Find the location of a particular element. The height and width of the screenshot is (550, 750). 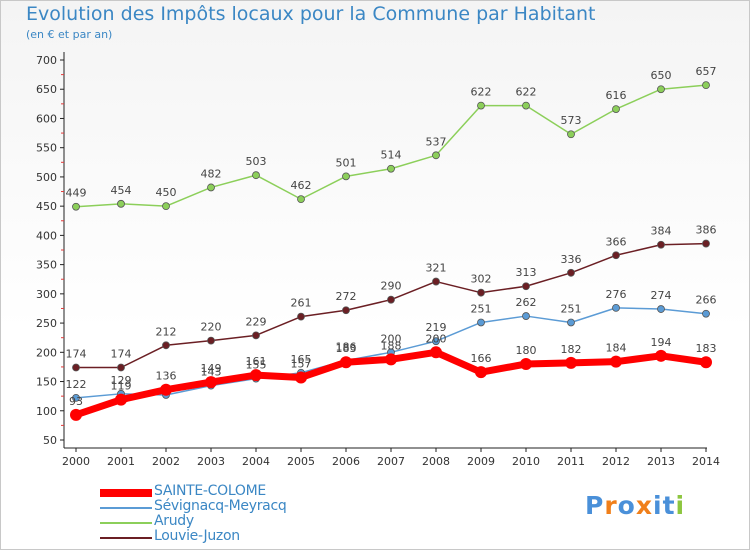

data-label-arudy: 514 is located at coordinates (391, 155).